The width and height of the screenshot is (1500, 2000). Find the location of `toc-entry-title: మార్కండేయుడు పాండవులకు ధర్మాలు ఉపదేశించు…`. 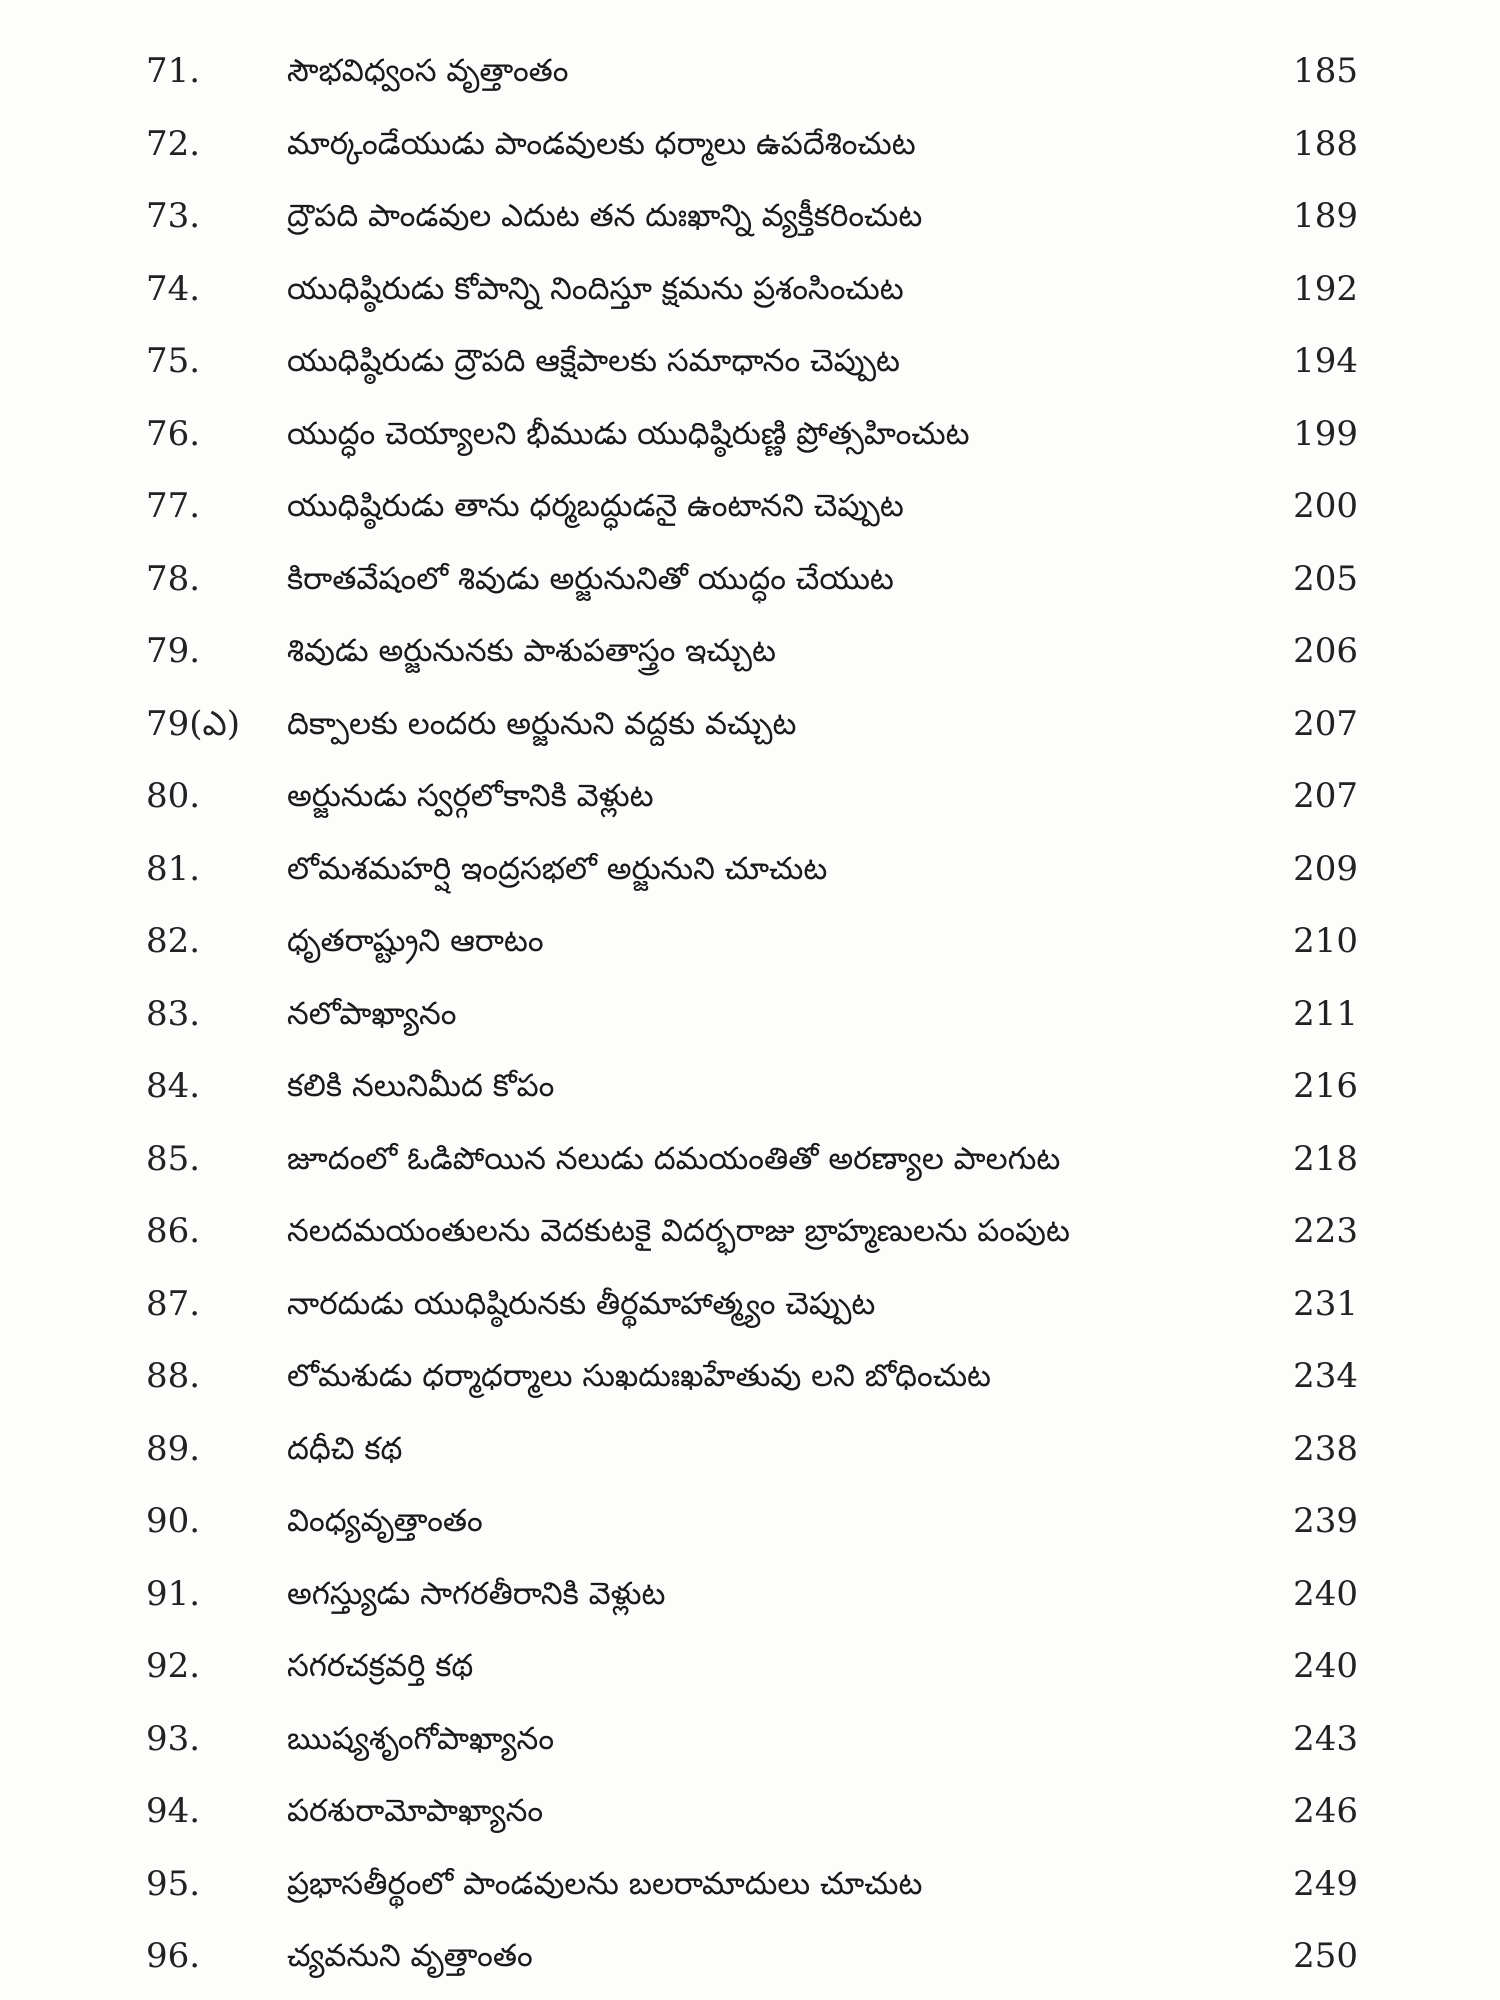

toc-entry-title: మార్కండేయుడు పాండవులకు ధర్మాలు ఉపదేశించు… is located at coordinates (601, 143).